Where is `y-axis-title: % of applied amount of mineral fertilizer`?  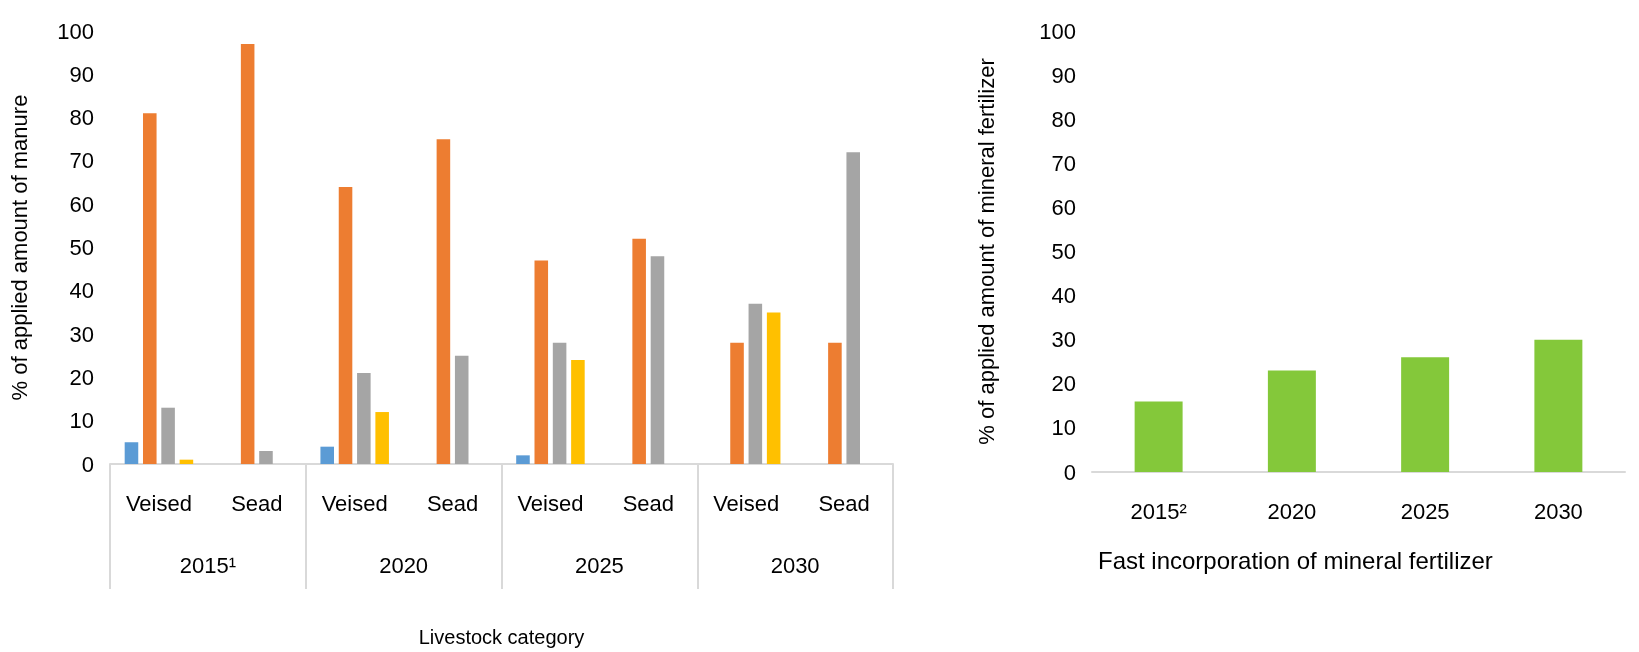 y-axis-title: % of applied amount of mineral fertilizer is located at coordinates (986, 251).